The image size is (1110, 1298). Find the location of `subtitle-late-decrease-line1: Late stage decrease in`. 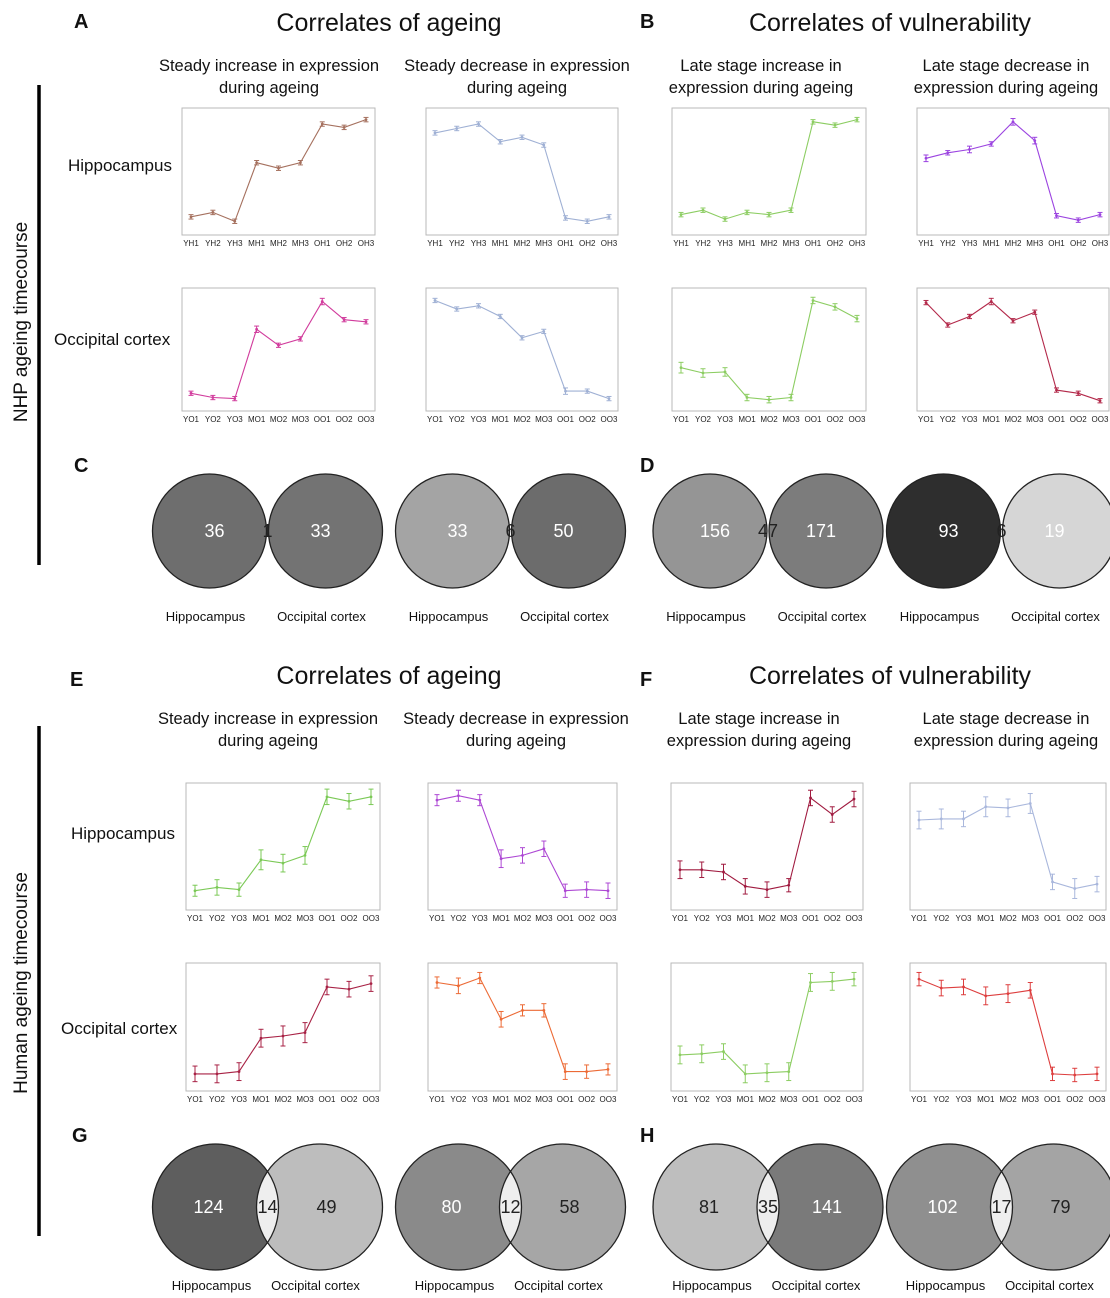

subtitle-late-decrease-line1: Late stage decrease in is located at coordinates (1006, 66).